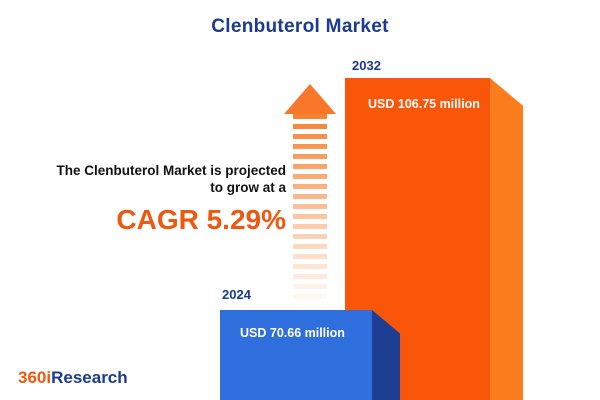  I want to click on bar-2024-value-label: USD 70.66 million, so click(292, 333).